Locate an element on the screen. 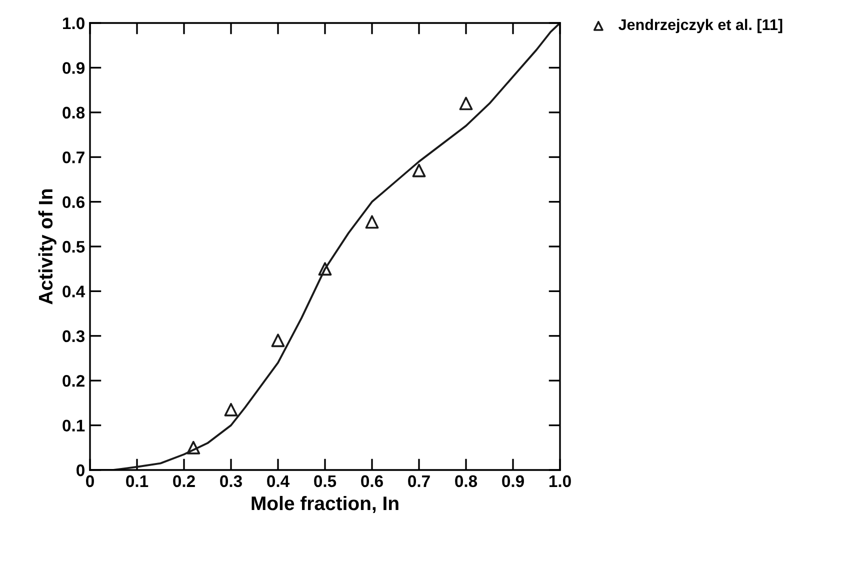 This screenshot has width=842, height=564. y-tick-label: 0 is located at coordinates (80, 470).